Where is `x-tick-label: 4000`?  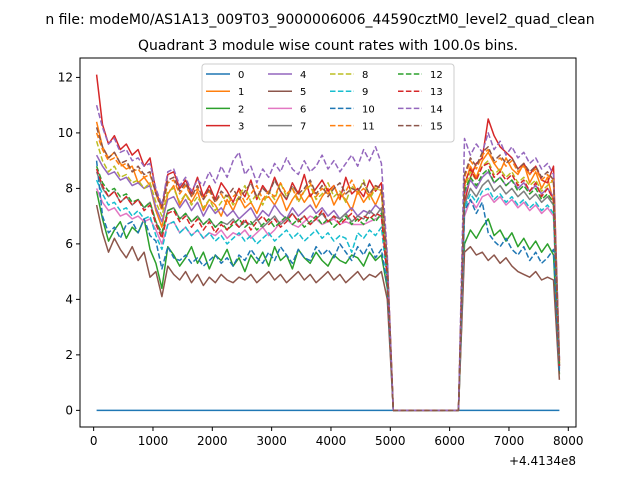
x-tick-label: 4000 is located at coordinates (331, 441).